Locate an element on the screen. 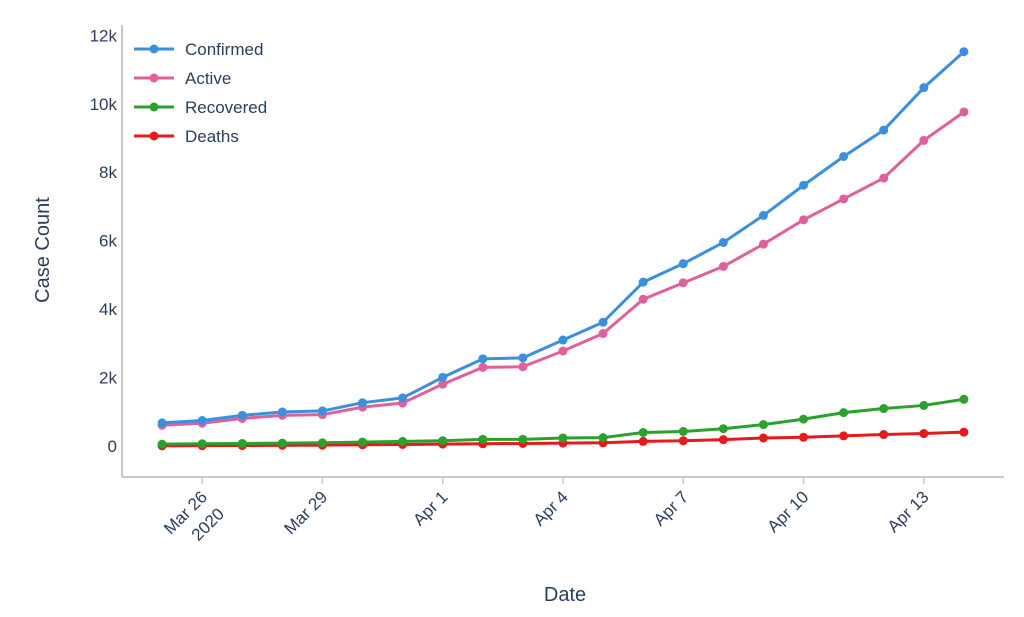 This screenshot has height=617, width=1024. x-tick-label: Apr 4 is located at coordinates (551, 508).